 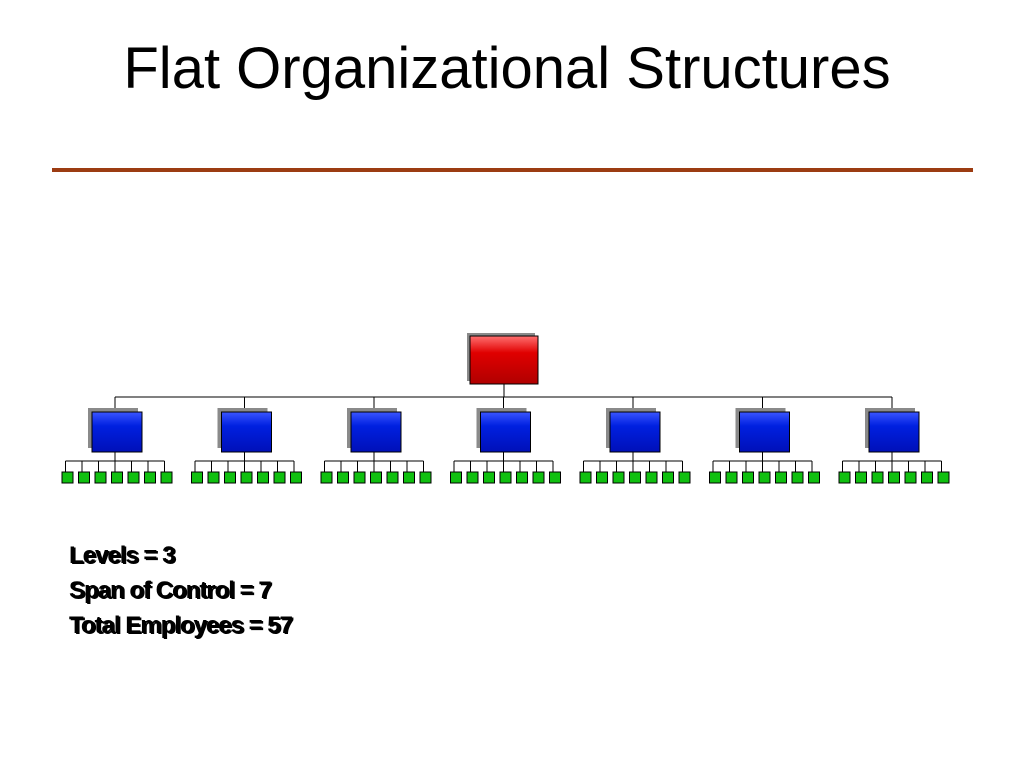 I want to click on top-manager-box, so click(x=503, y=359).